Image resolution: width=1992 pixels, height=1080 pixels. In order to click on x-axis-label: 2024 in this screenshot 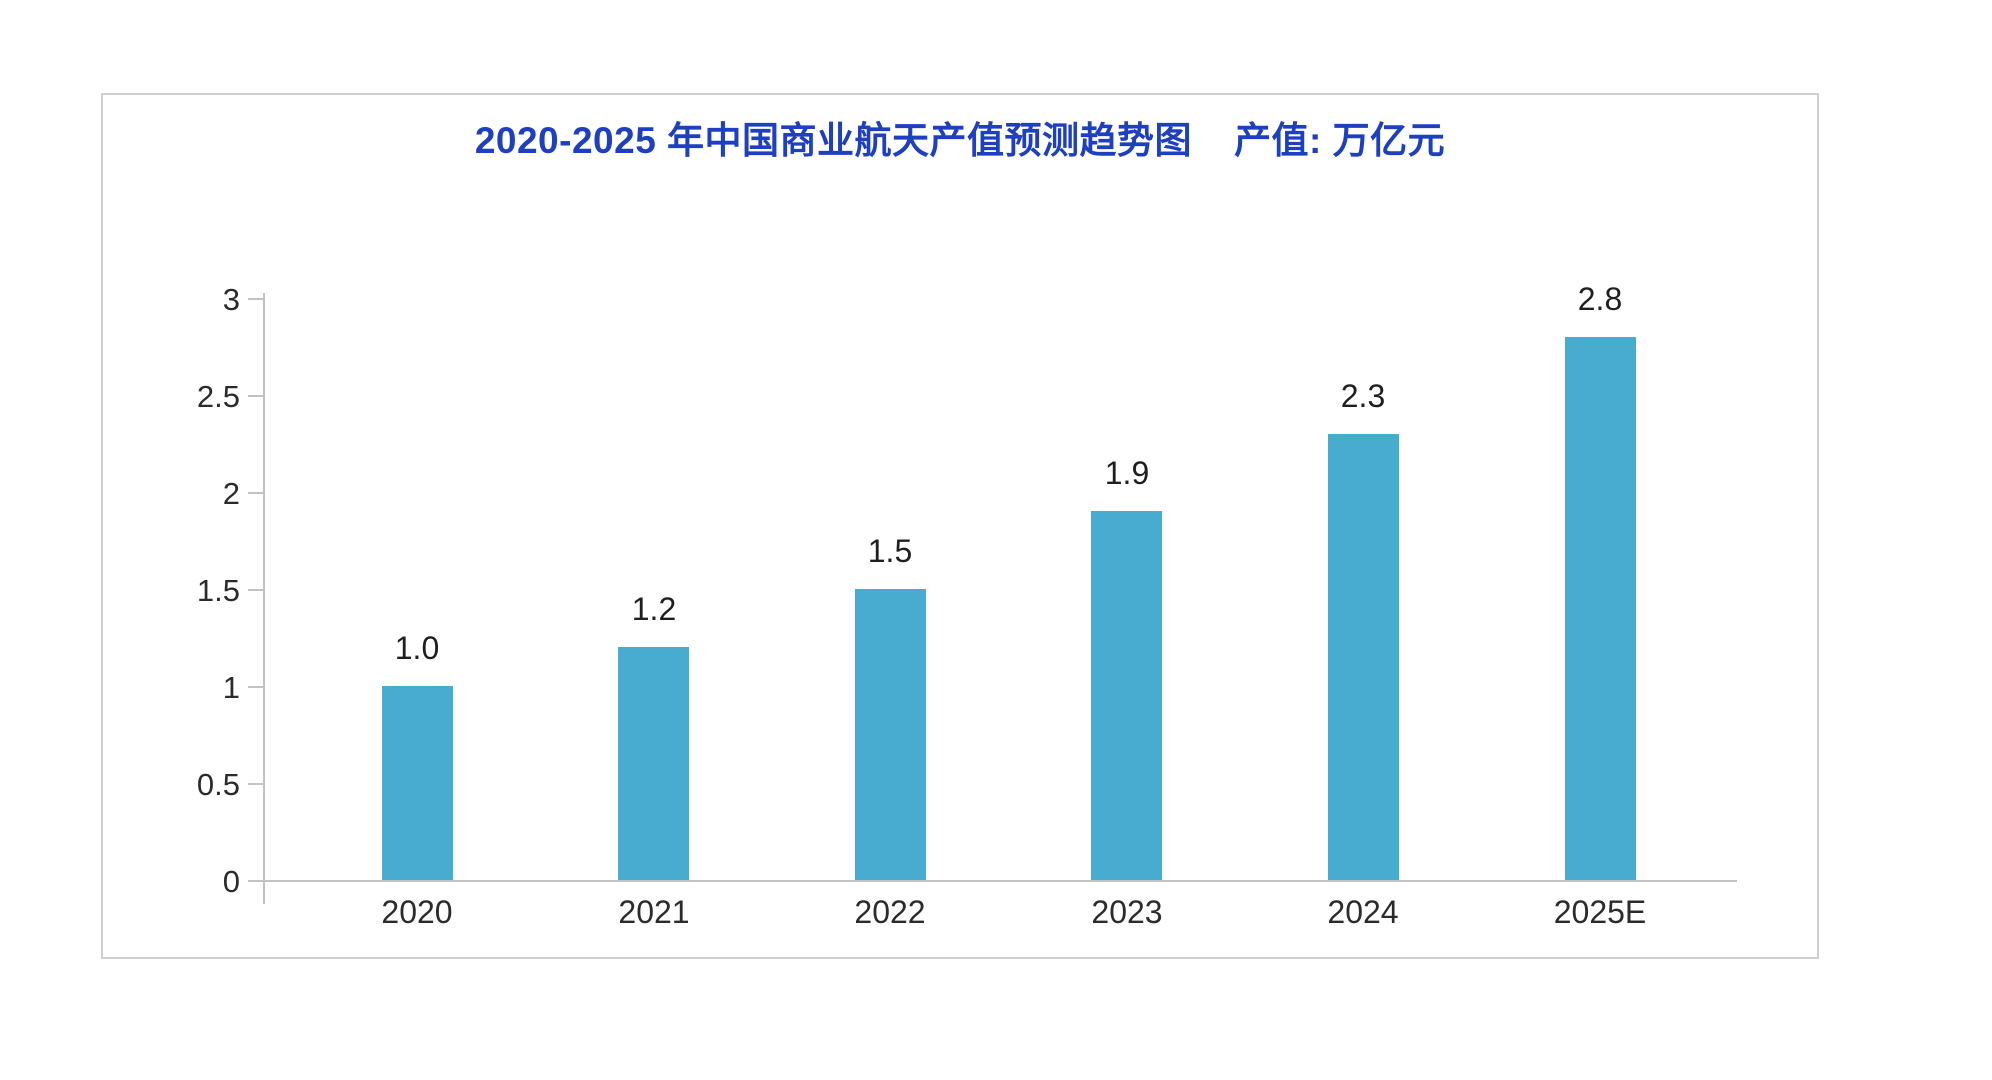, I will do `click(1363, 912)`.